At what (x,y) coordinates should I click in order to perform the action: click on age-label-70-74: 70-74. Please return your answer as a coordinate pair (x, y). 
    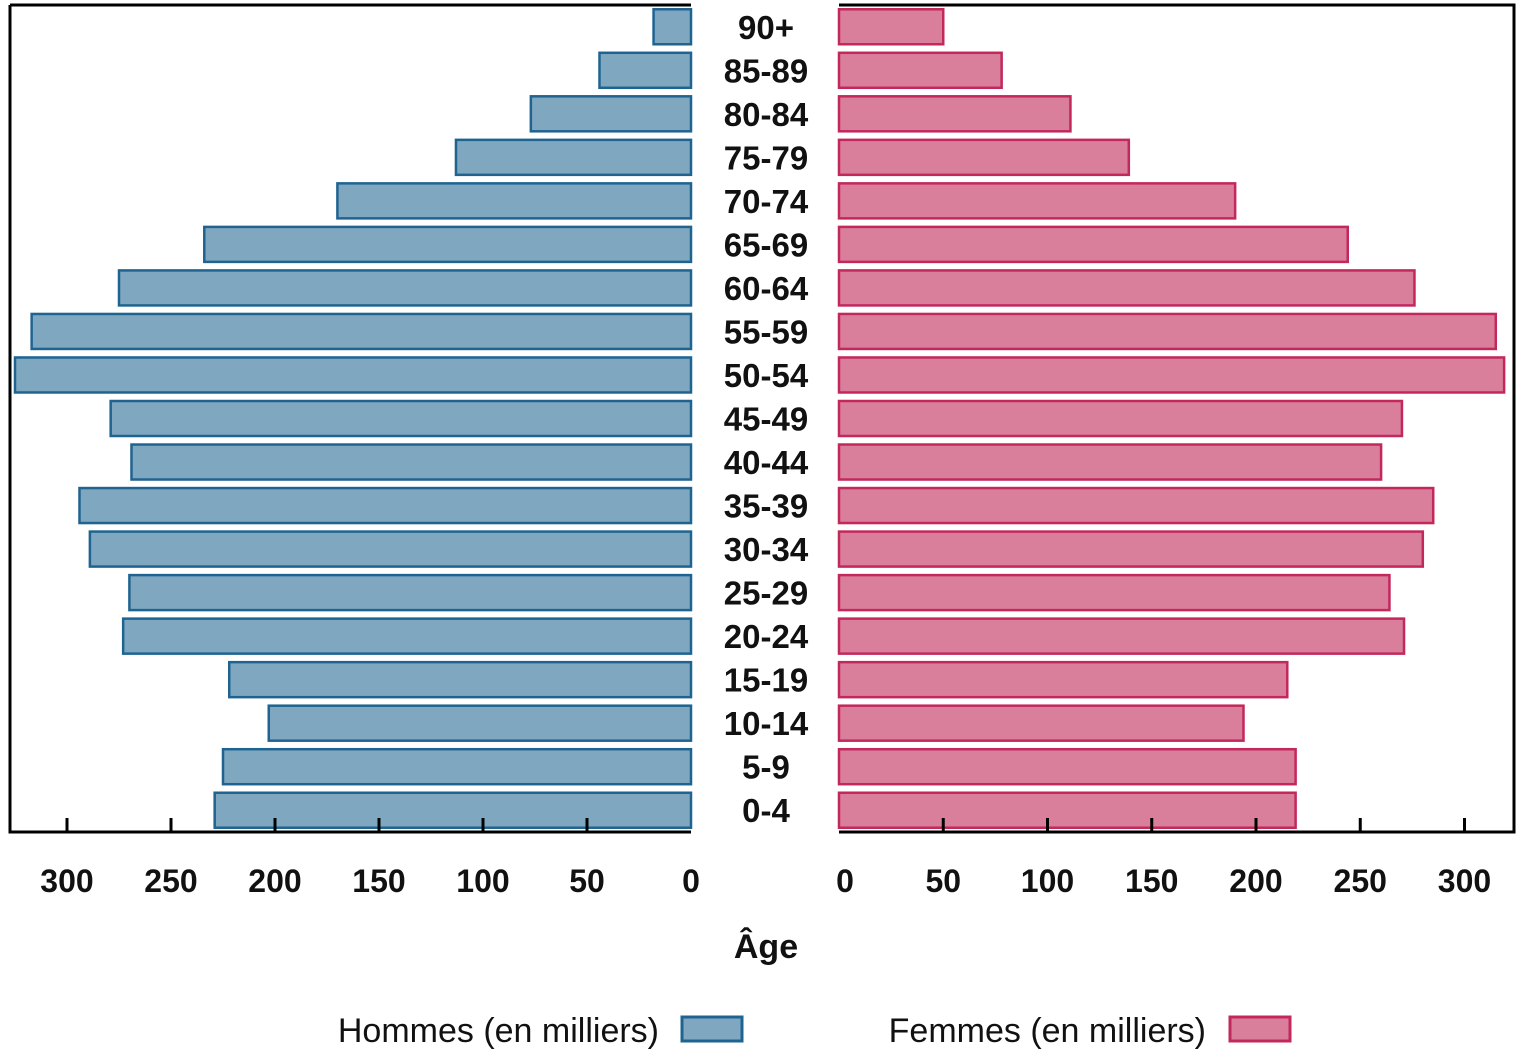
    Looking at the image, I should click on (766, 201).